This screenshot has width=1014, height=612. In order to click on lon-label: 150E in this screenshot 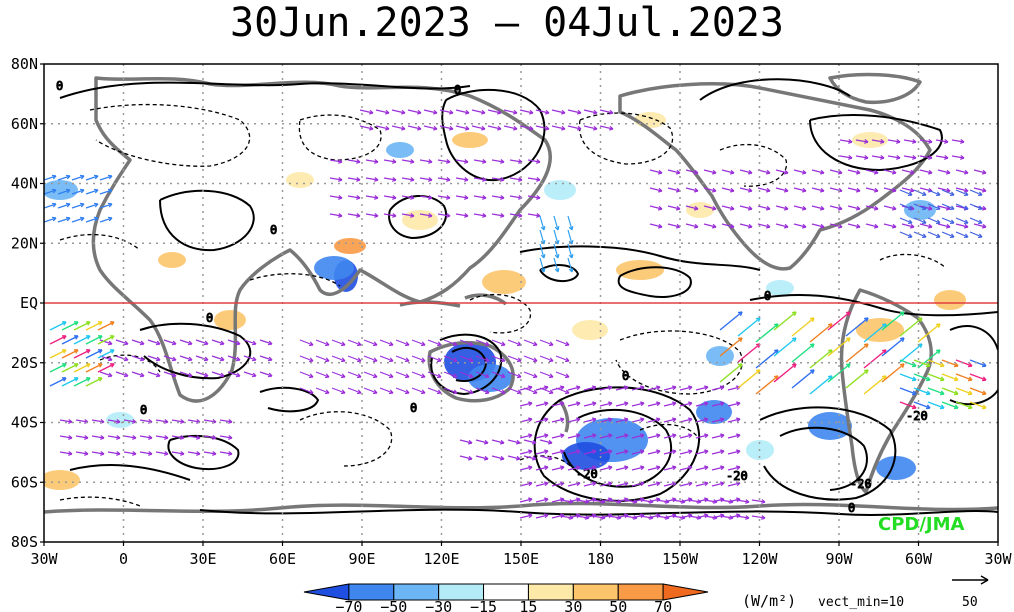, I will do `click(521, 559)`.